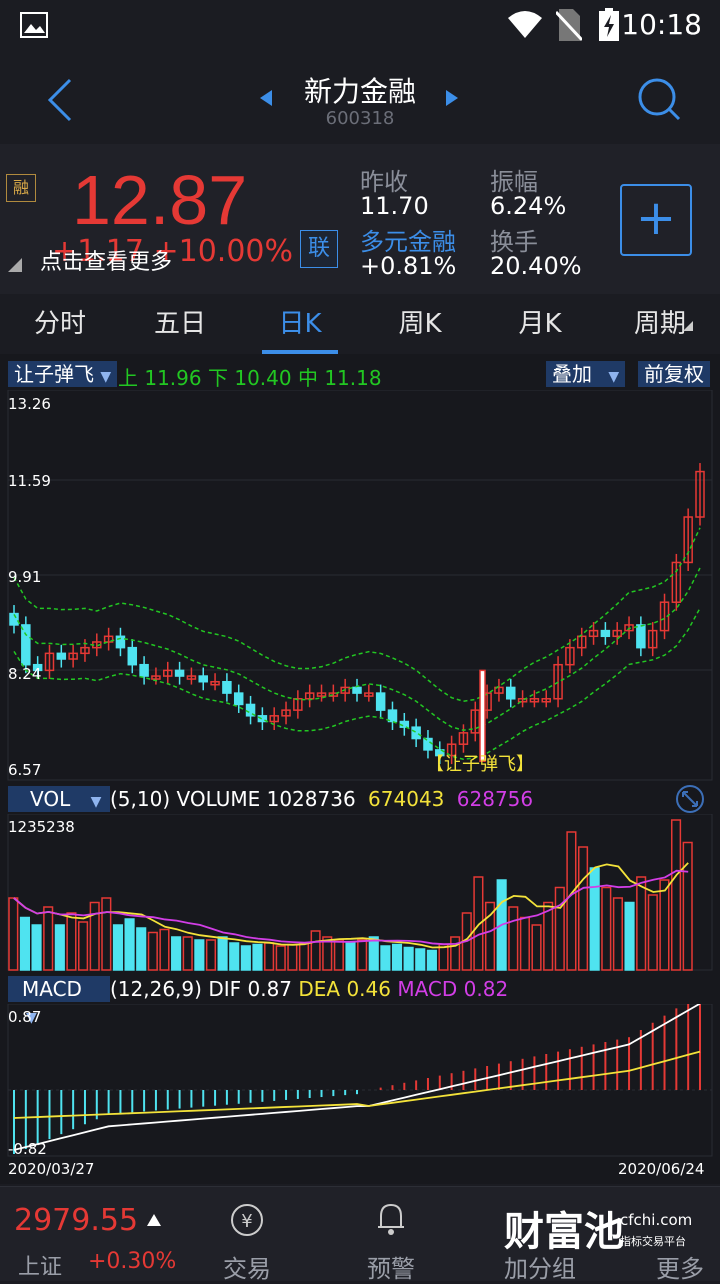  What do you see at coordinates (688, 326) in the screenshot?
I see `period-dropdown-icon` at bounding box center [688, 326].